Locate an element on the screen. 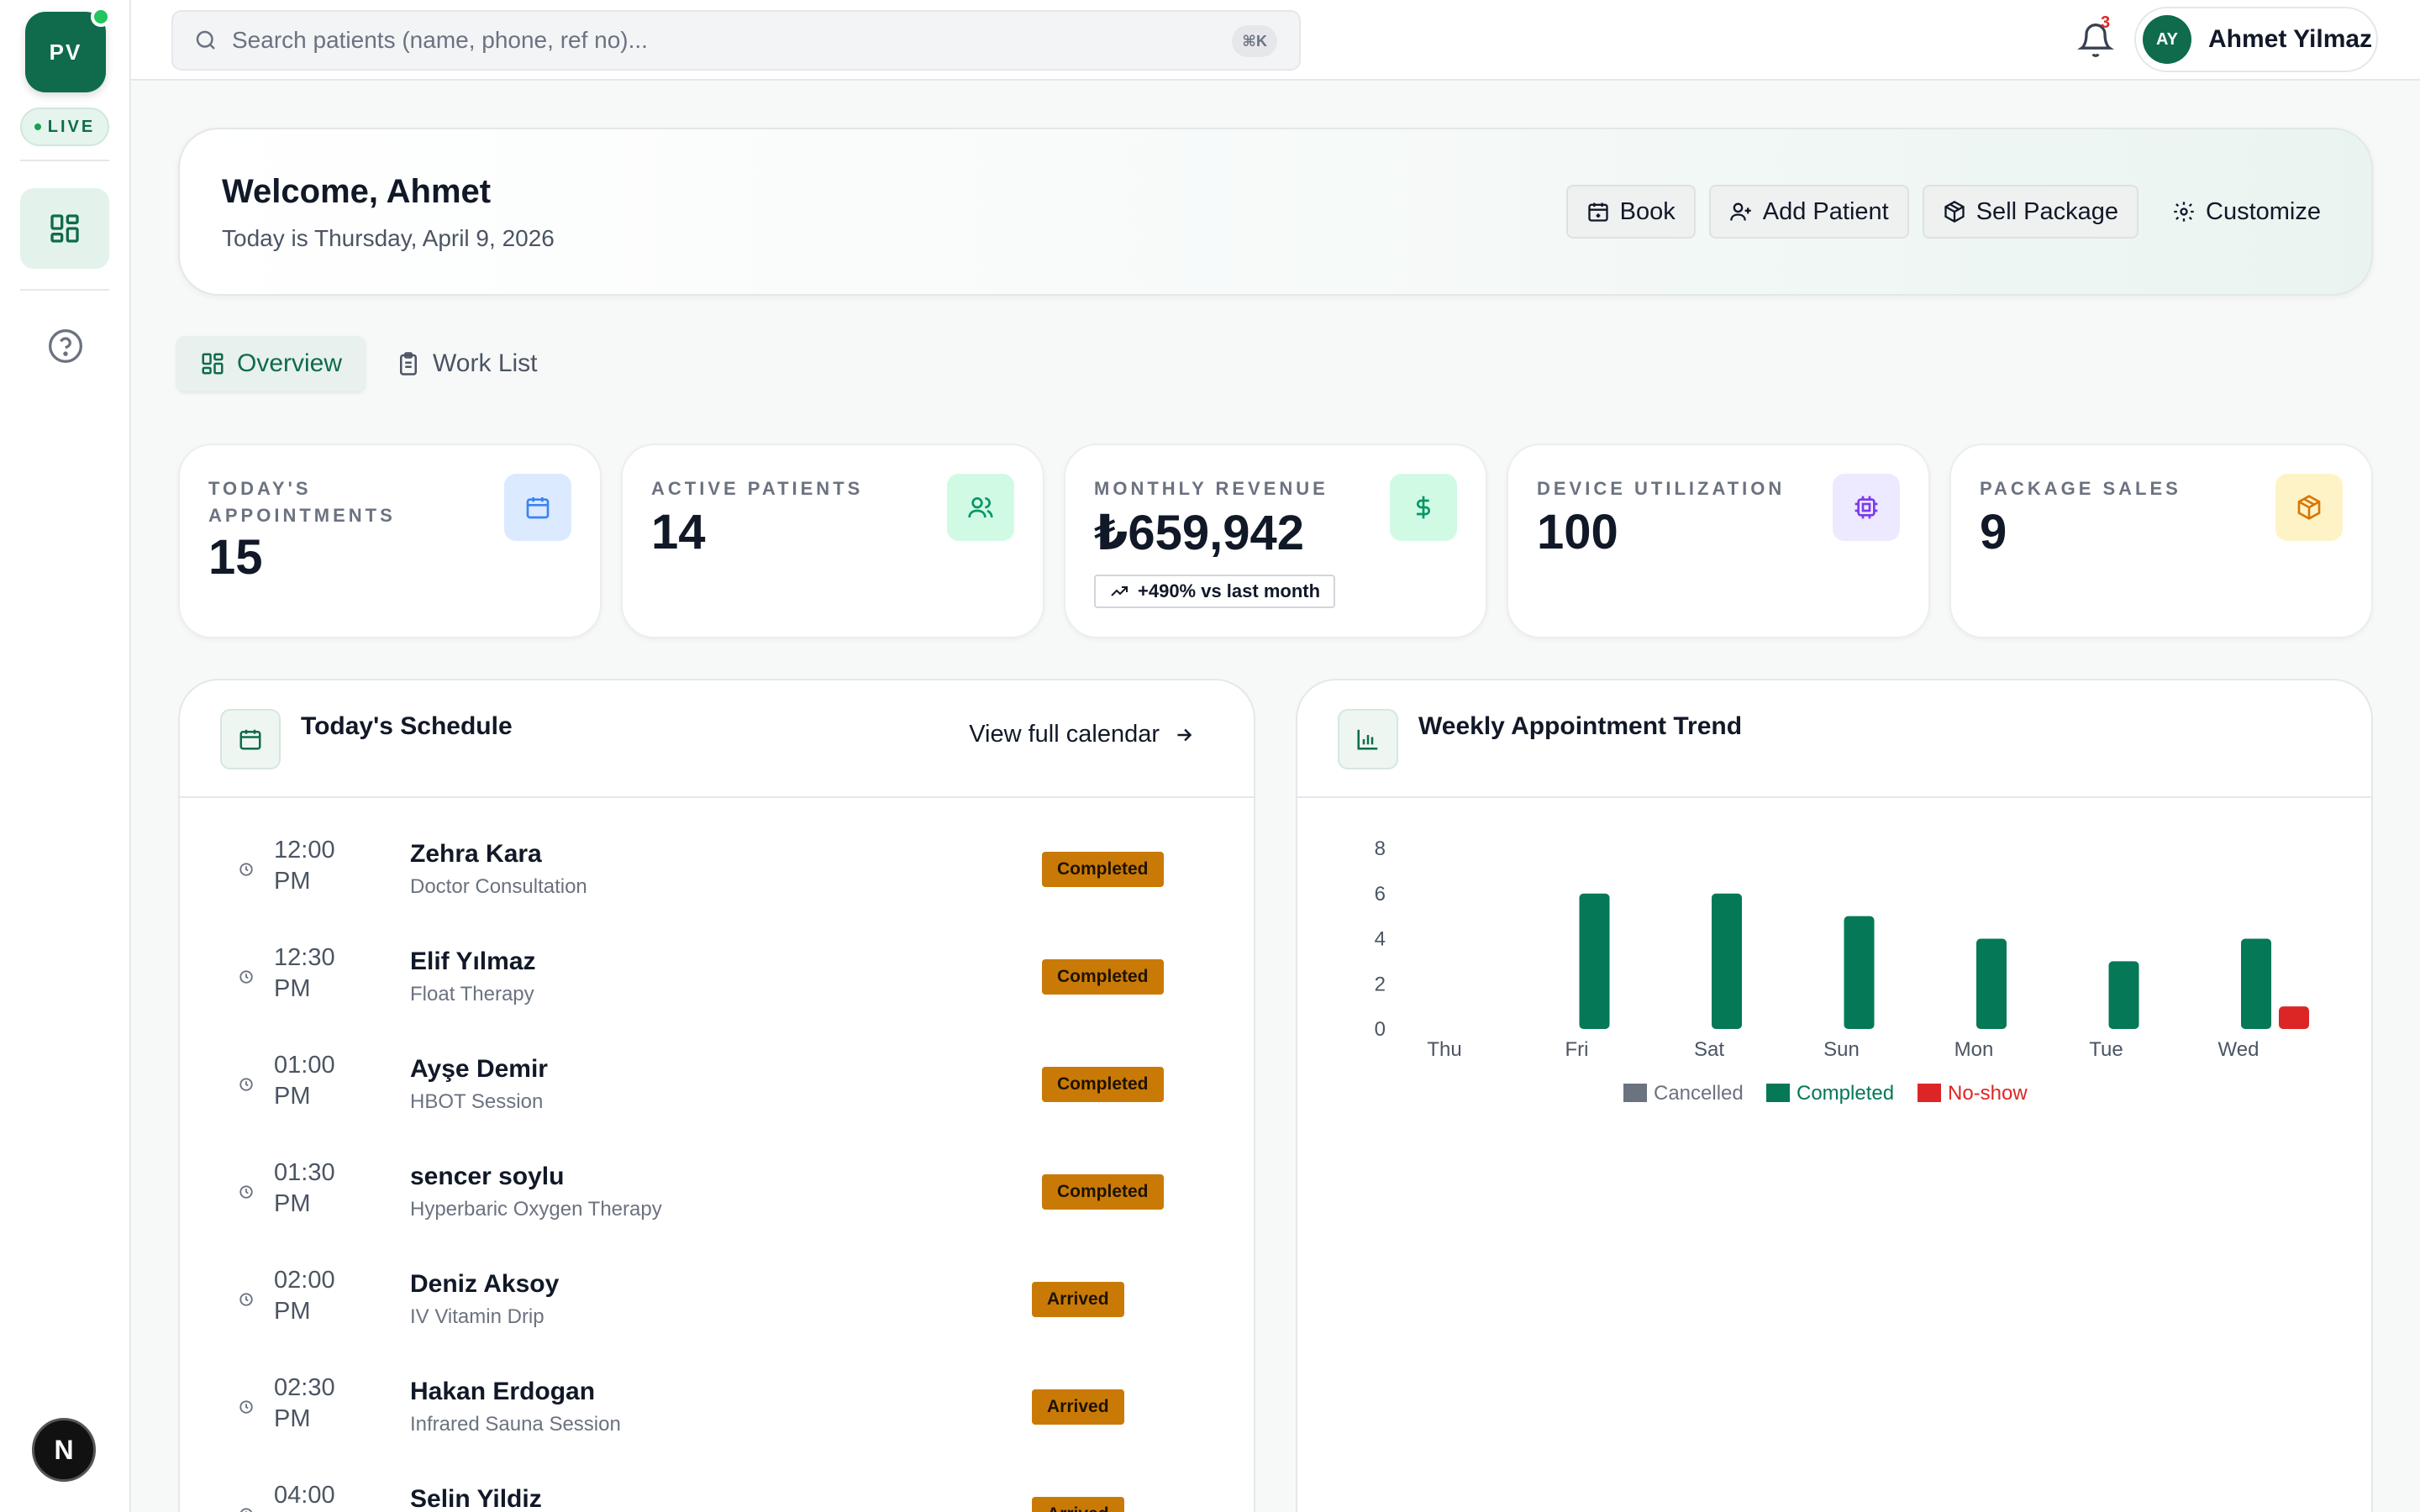  sidebar-item-dashboard is located at coordinates (64, 228).